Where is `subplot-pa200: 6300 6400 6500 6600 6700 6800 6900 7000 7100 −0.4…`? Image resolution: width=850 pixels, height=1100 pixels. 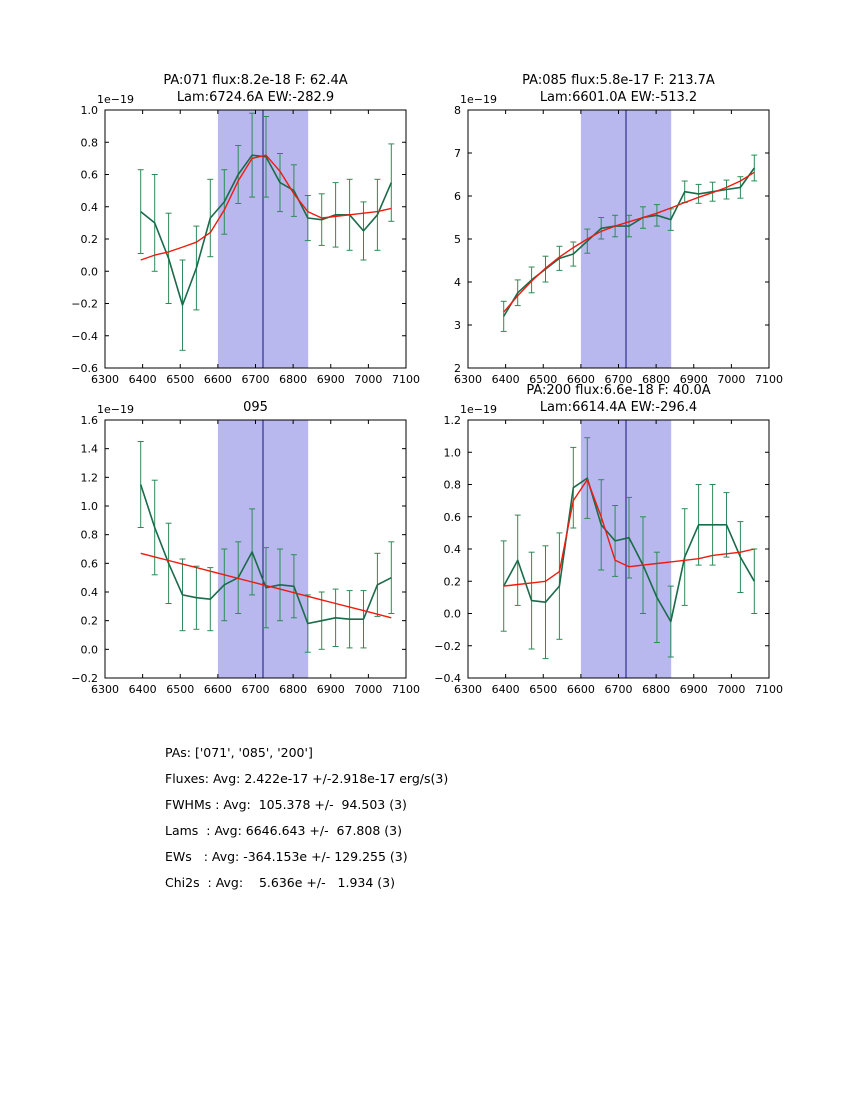 subplot-pa200: 6300 6400 6500 6600 6700 6800 6900 7000 7100 −0.4… is located at coordinates (600, 540).